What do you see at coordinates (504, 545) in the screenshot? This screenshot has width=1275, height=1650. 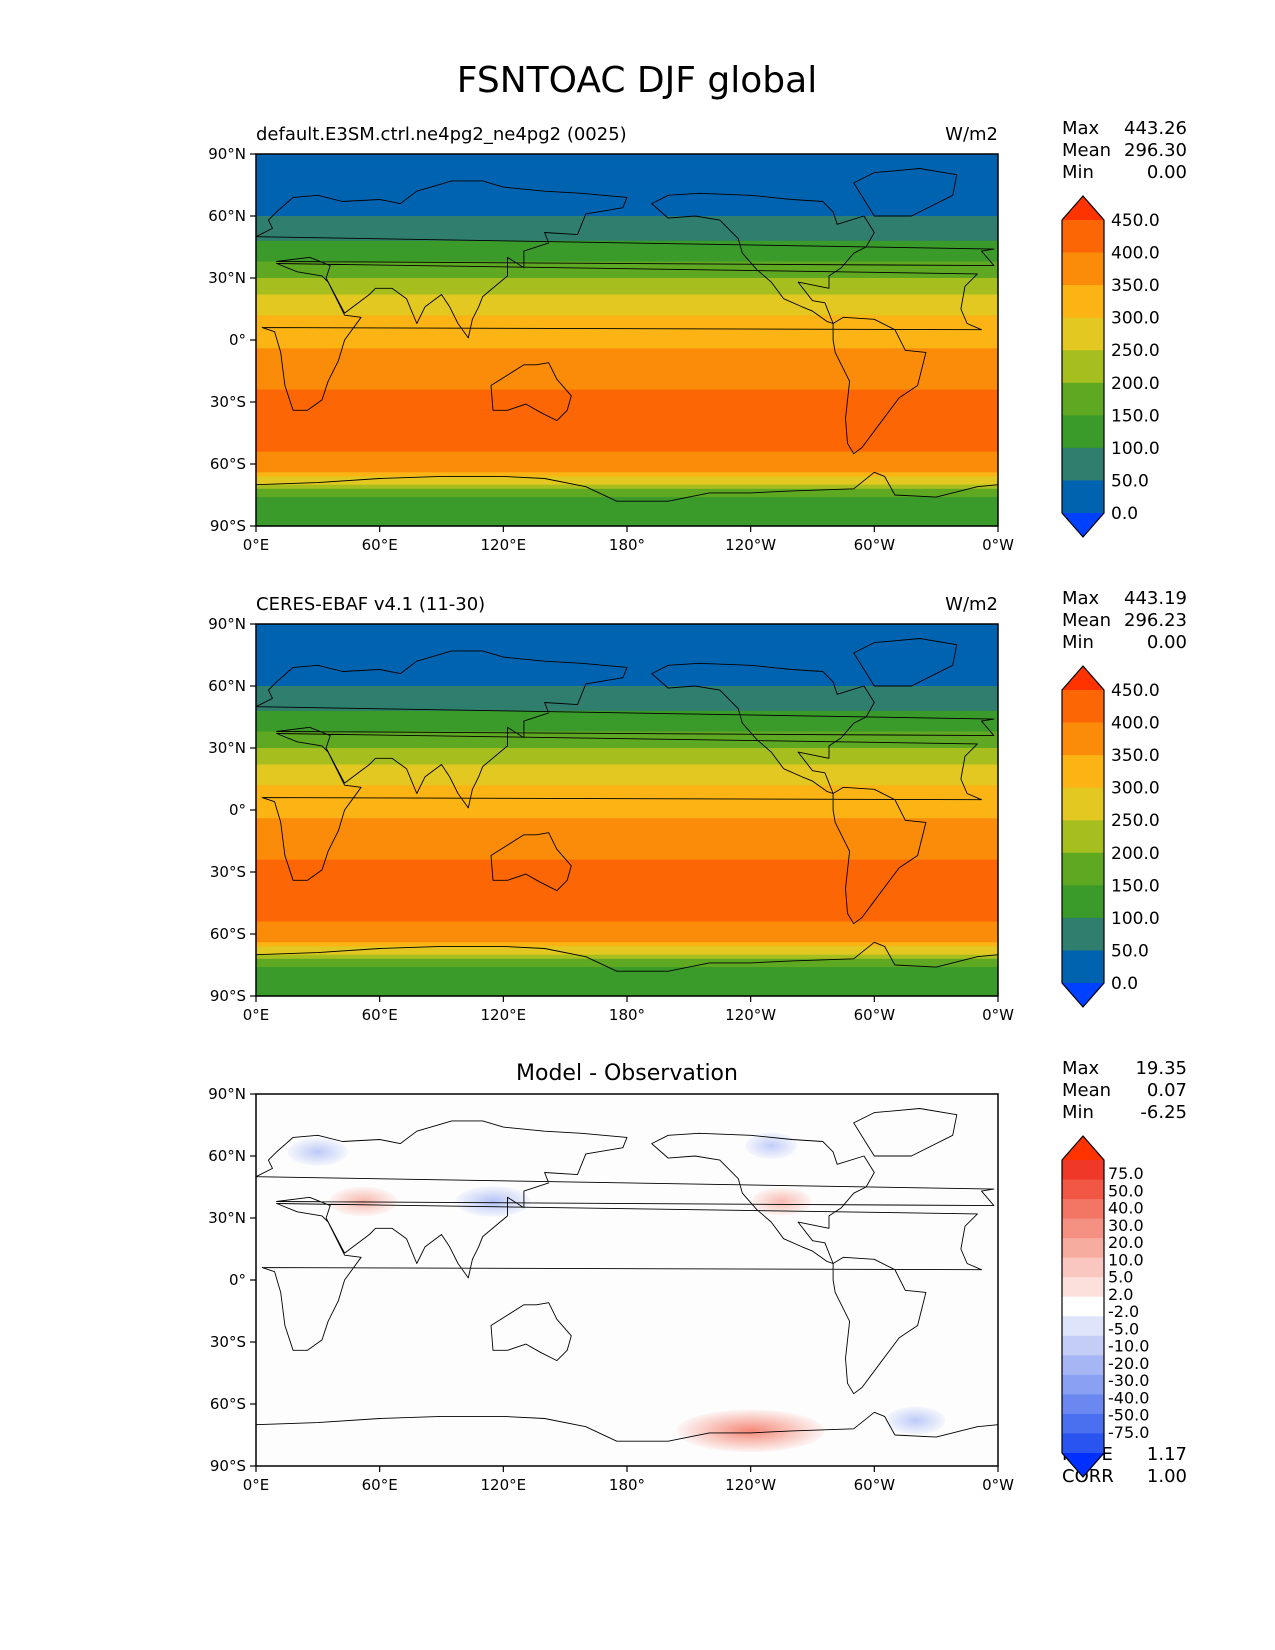 I see `x-tick-label: 120°E` at bounding box center [504, 545].